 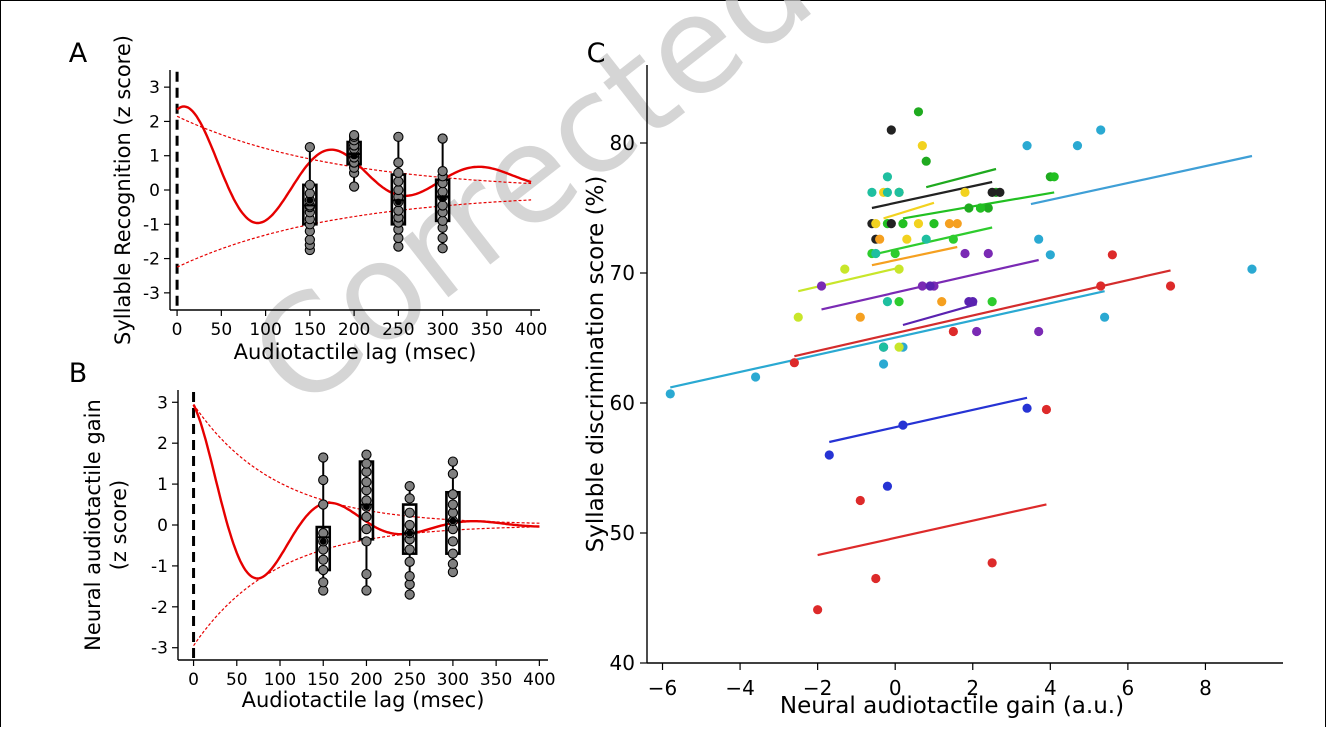 I want to click on y-tick-label: 2, so click(x=162, y=444).